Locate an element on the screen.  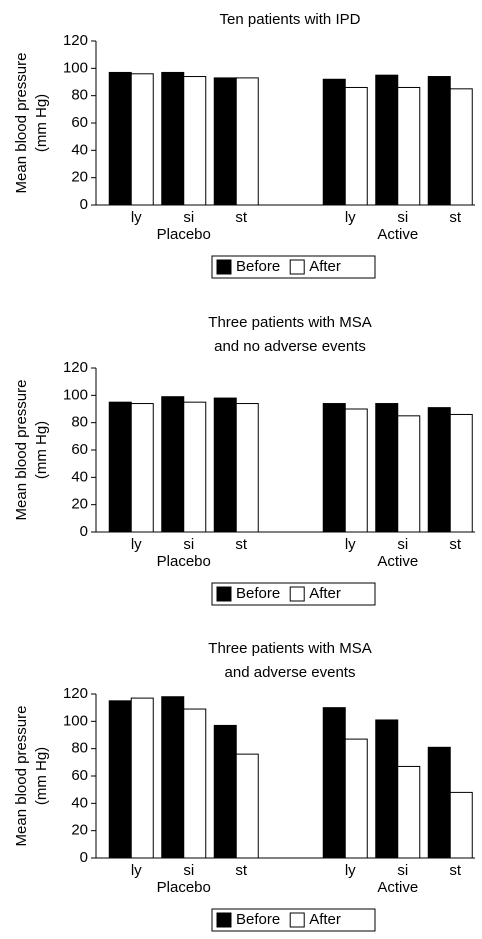
chart-title: and no adverse events is located at coordinates (290, 346).